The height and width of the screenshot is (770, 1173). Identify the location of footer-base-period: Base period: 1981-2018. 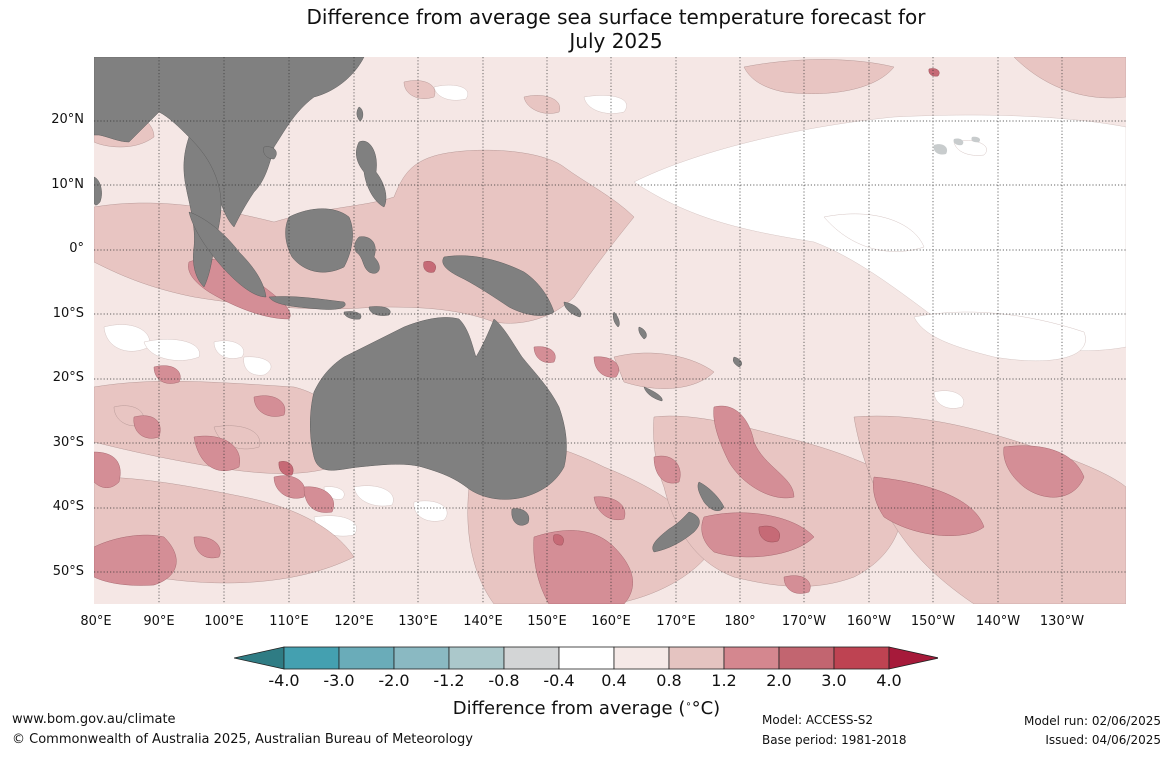
(834, 740).